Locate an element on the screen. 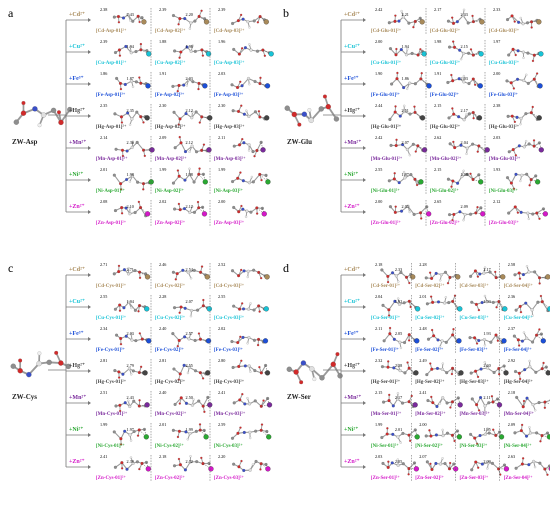  ion-label-zn: +Zn²⁺ is located at coordinates (352, 462).